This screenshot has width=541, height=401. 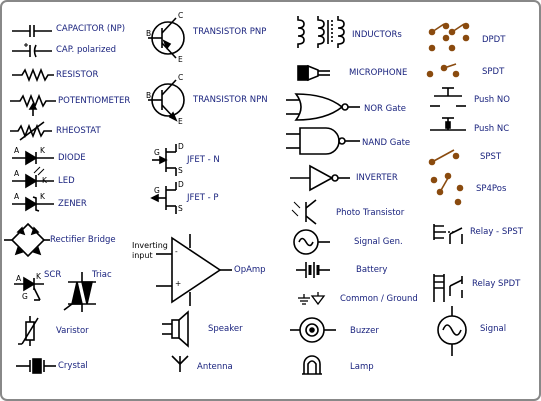 I want to click on triac-symbol, so click(x=79, y=292).